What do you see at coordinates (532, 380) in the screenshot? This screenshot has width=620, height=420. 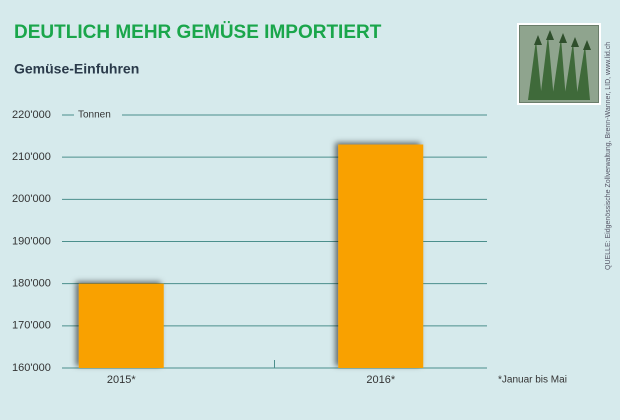 I see `note: *Januar bis Mai` at bounding box center [532, 380].